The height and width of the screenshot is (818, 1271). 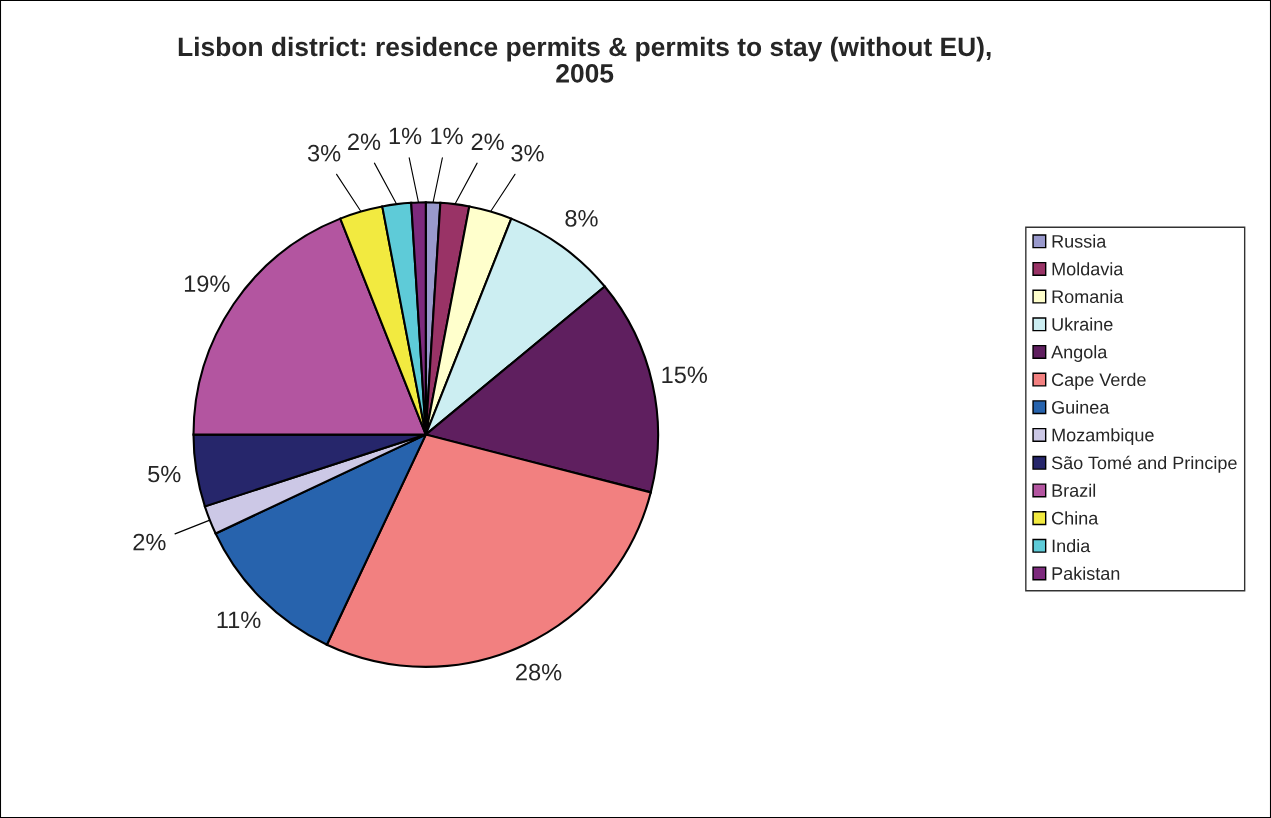 I want to click on data-label: 8%, so click(x=581, y=218).